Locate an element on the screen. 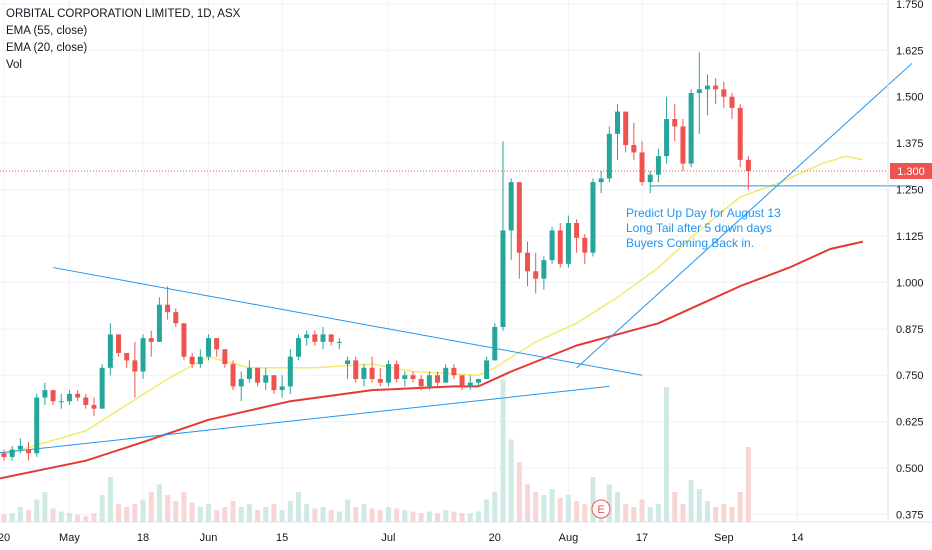  earnings-circle is located at coordinates (601, 509).